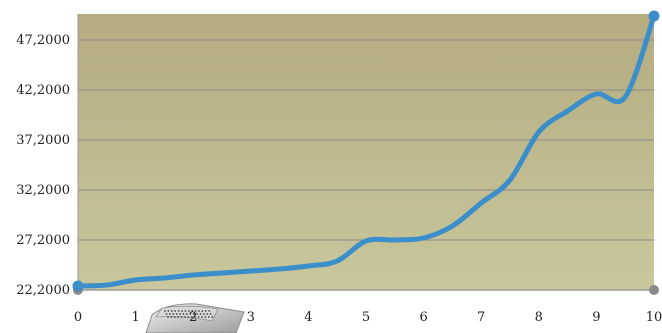 This screenshot has height=333, width=662. I want to click on y-tick-label: 32,2000, so click(43, 190).